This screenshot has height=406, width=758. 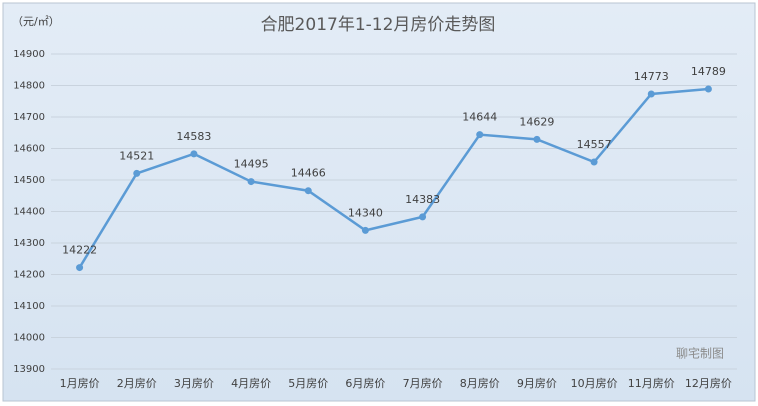 I want to click on x-tick-label: 12月房价, so click(x=708, y=383).